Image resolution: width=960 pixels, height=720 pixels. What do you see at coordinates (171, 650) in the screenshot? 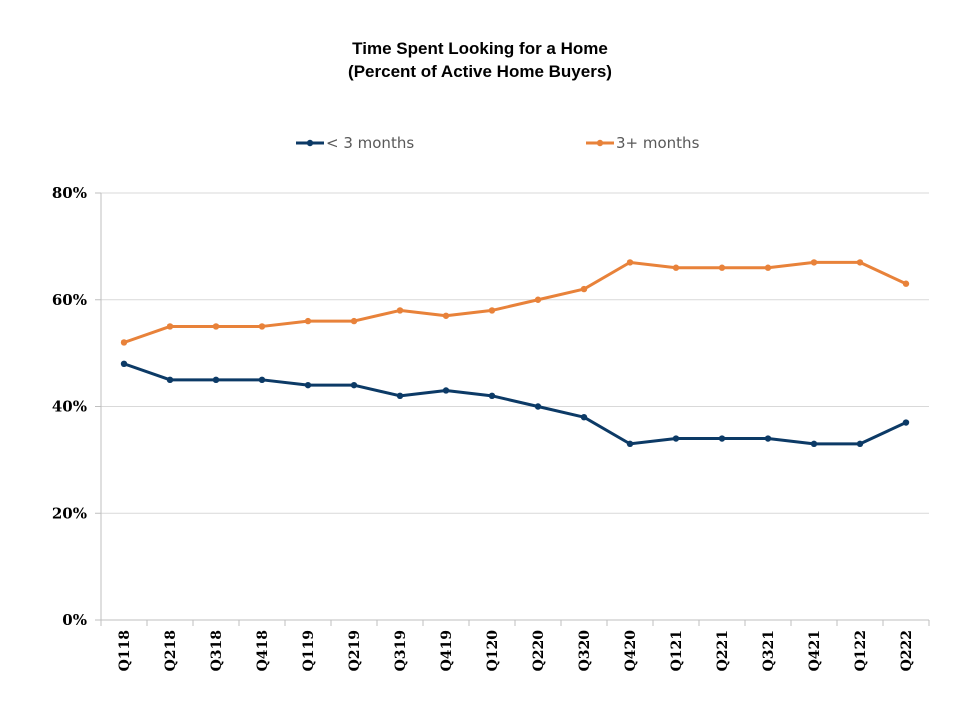
I see `x-tick-label: Q218` at bounding box center [171, 650].